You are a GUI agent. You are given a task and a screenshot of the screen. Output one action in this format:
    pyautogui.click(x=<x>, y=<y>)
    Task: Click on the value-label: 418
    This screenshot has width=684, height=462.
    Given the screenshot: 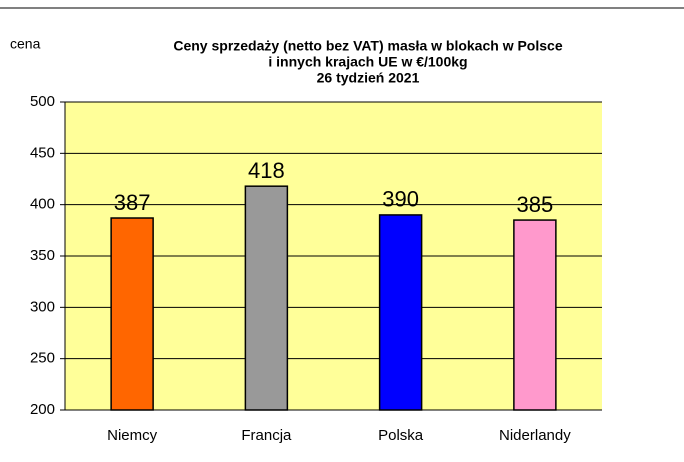 What is the action you would take?
    pyautogui.click(x=266, y=170)
    